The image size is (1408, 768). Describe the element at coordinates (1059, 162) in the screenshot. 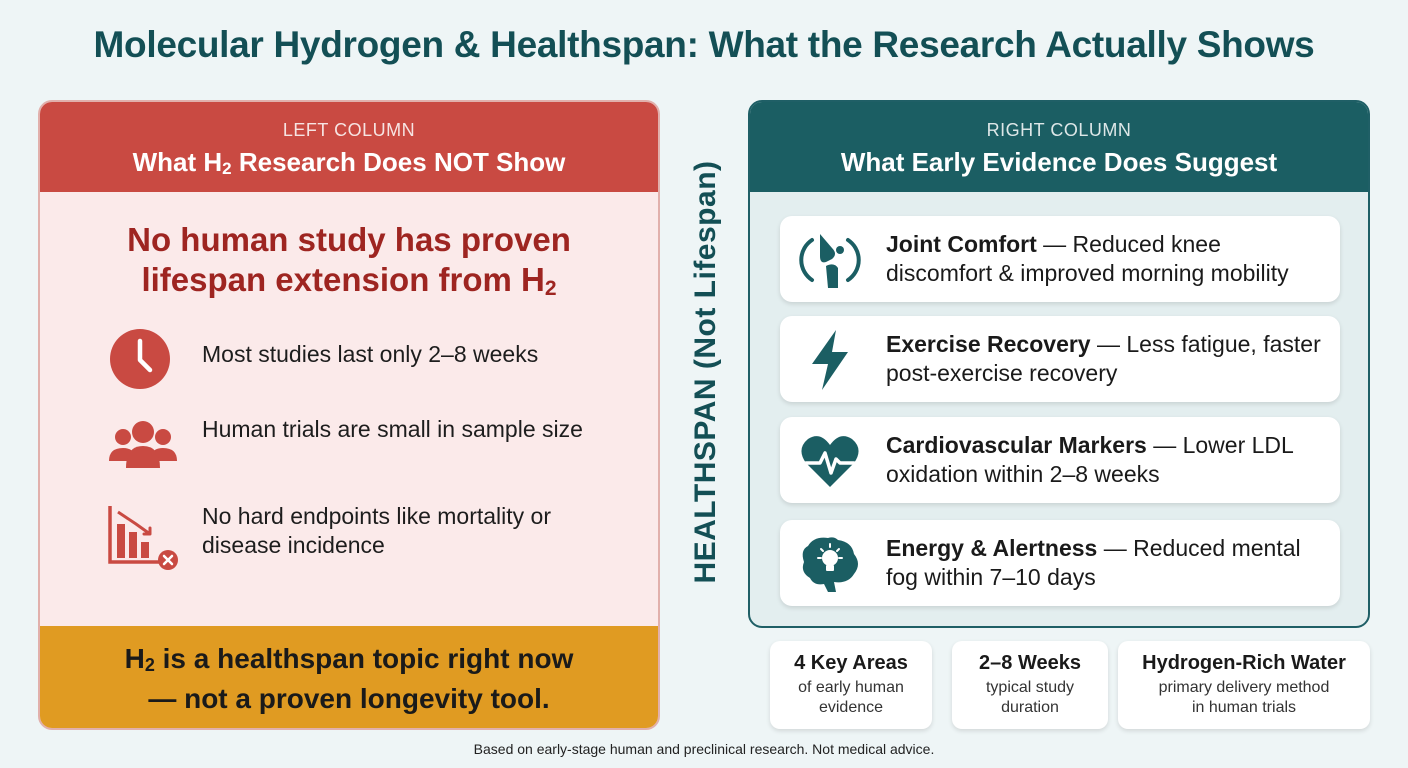

I see `right-column-title: What Early Evidence Does Suggest` at that location.